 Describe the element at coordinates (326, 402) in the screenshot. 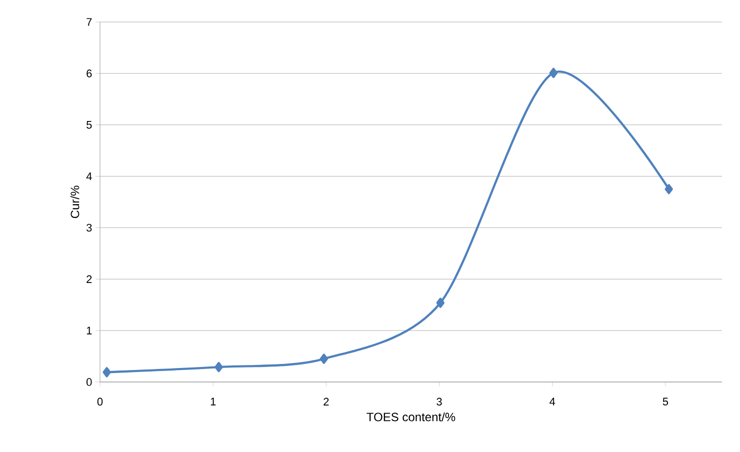

I see `x-tick-label: 2` at that location.